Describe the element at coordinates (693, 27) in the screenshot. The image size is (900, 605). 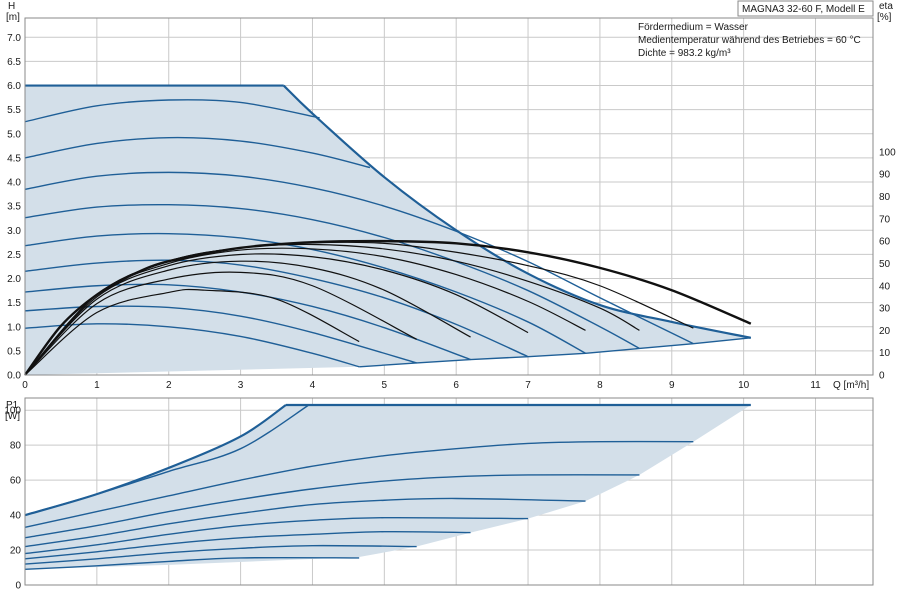
I see `info-line-medium: Fördermedium = Wasser` at that location.